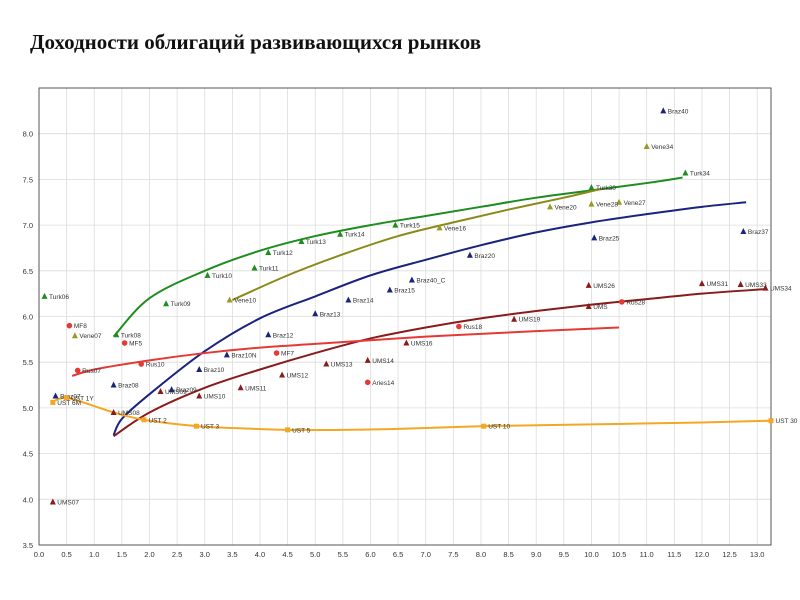  Describe the element at coordinates (398, 554) in the screenshot. I see `x-tick-label: 6.5` at that location.